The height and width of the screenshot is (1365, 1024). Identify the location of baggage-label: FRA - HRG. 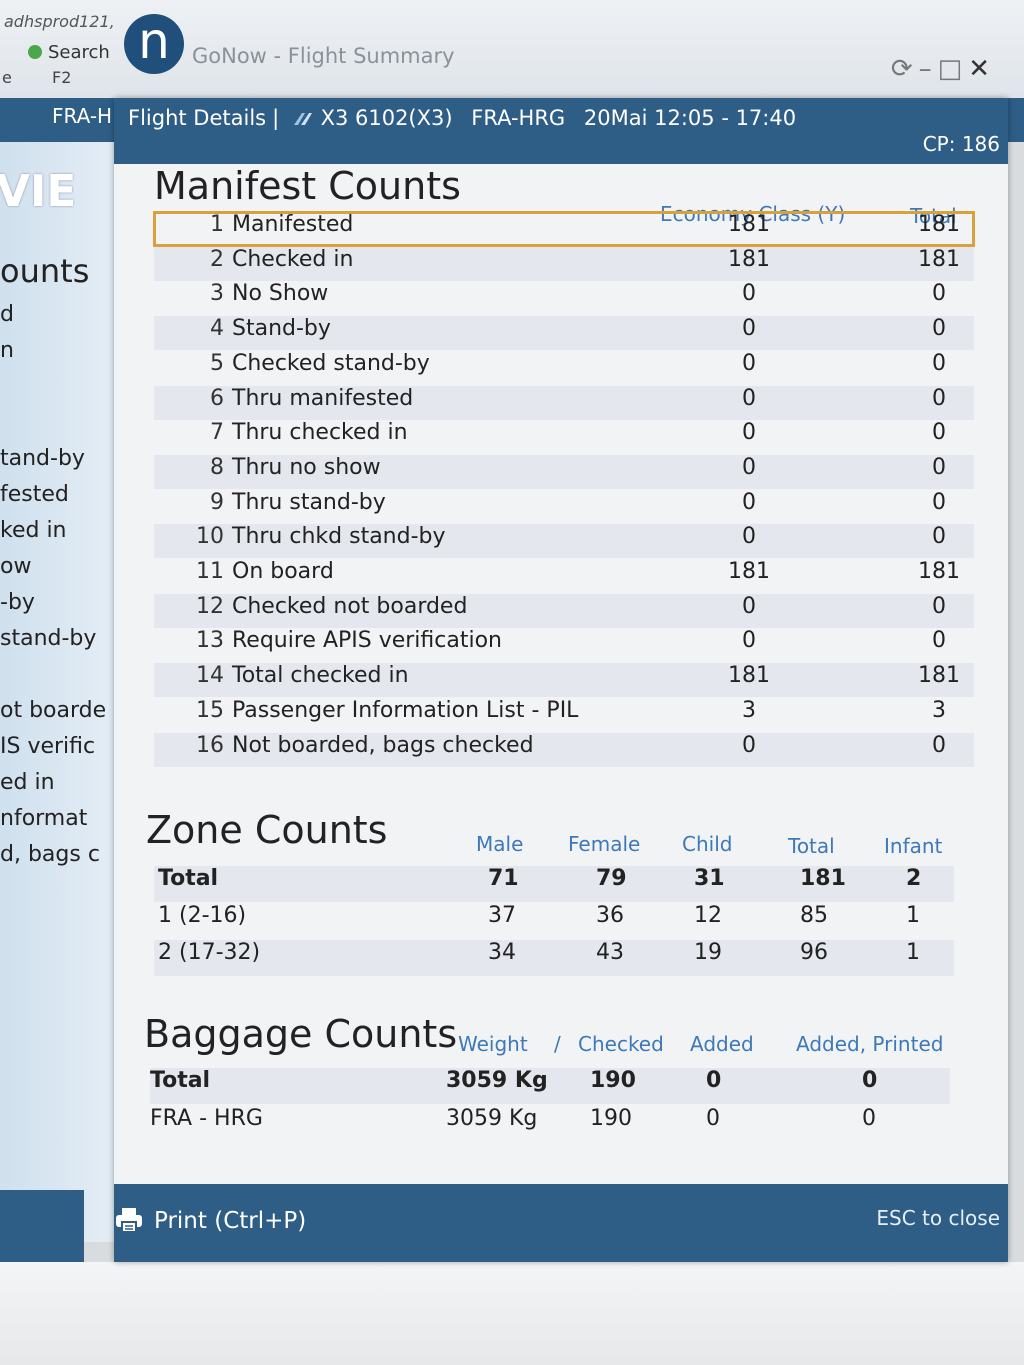
(206, 1118).